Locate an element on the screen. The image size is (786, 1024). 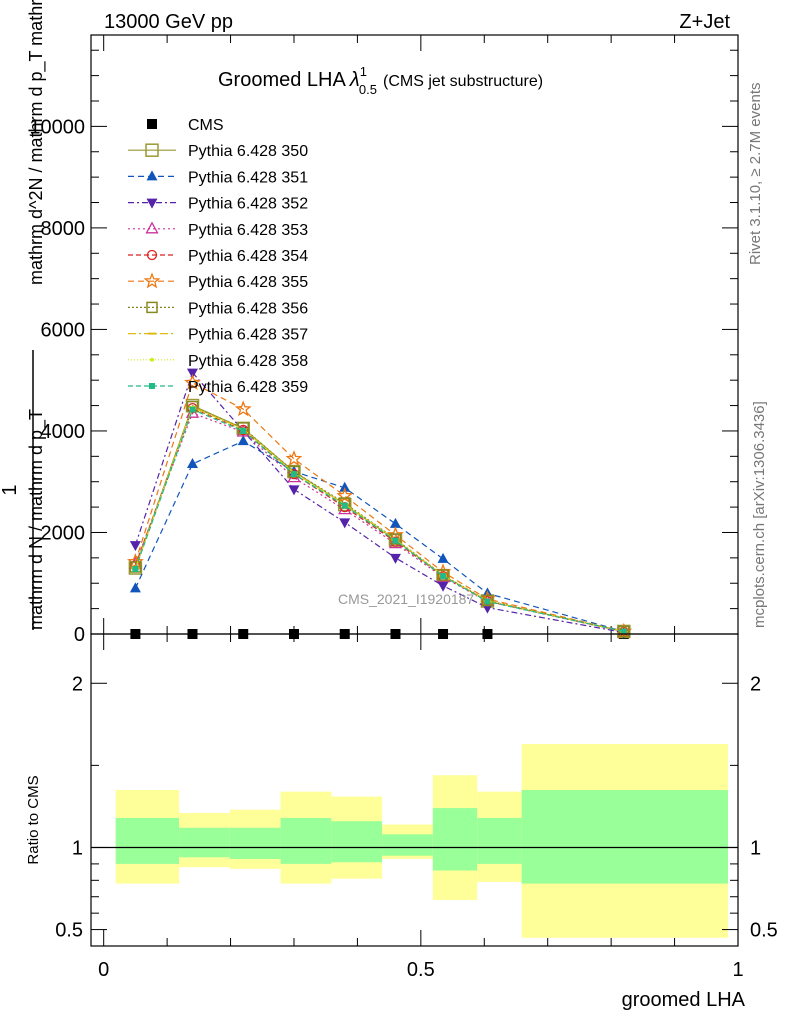
legend-item: Pythia 6.428 356 is located at coordinates (218, 308).